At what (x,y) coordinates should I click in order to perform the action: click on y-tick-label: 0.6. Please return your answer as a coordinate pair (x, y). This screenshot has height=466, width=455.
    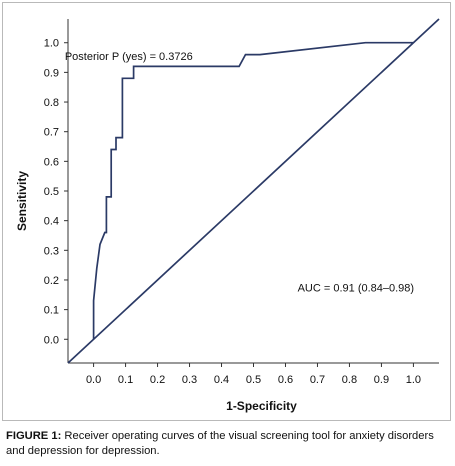
    Looking at the image, I should click on (51, 162).